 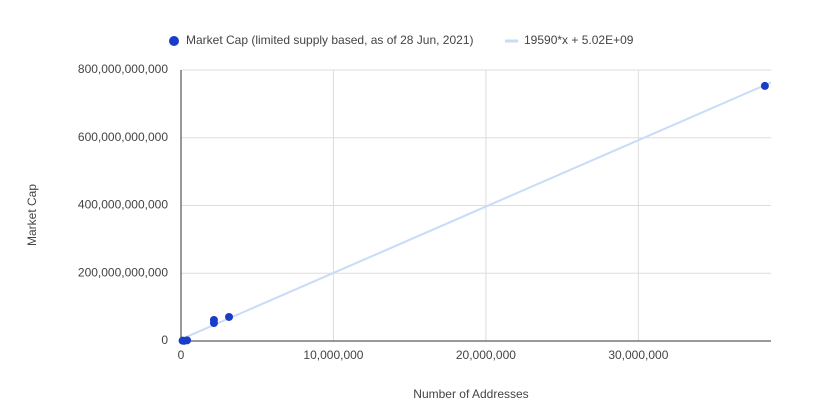 What do you see at coordinates (486, 355) in the screenshot?
I see `x-tick-label: 20,000,000` at bounding box center [486, 355].